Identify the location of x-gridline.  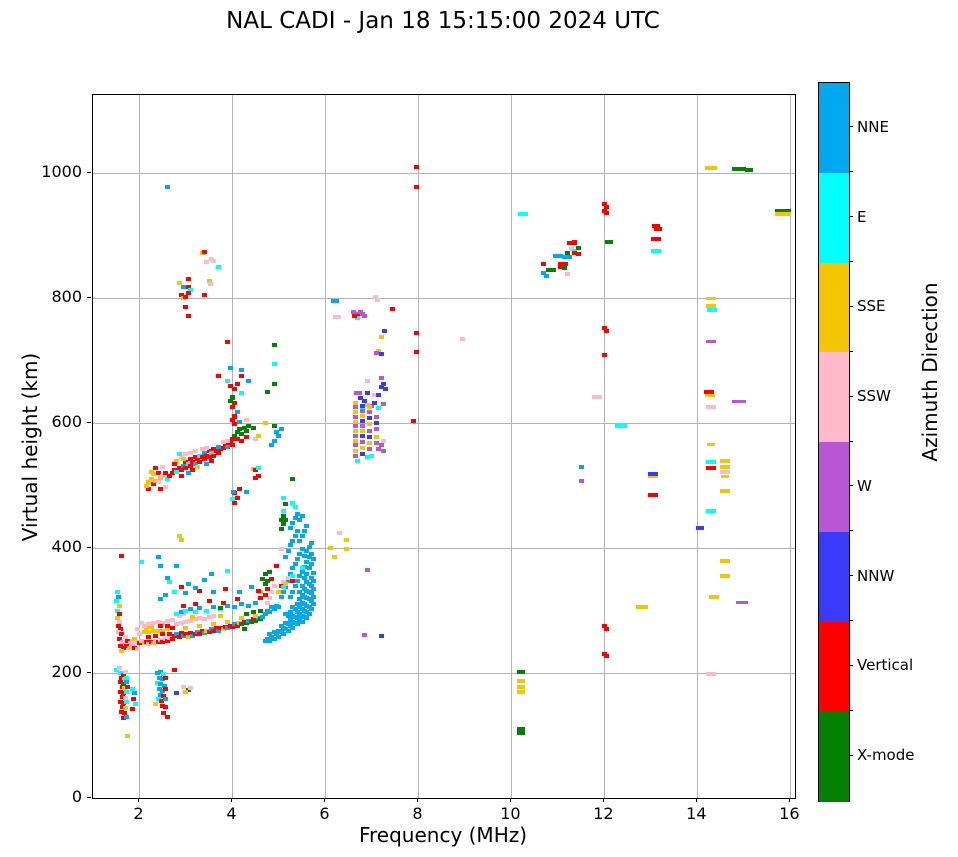
(604, 446).